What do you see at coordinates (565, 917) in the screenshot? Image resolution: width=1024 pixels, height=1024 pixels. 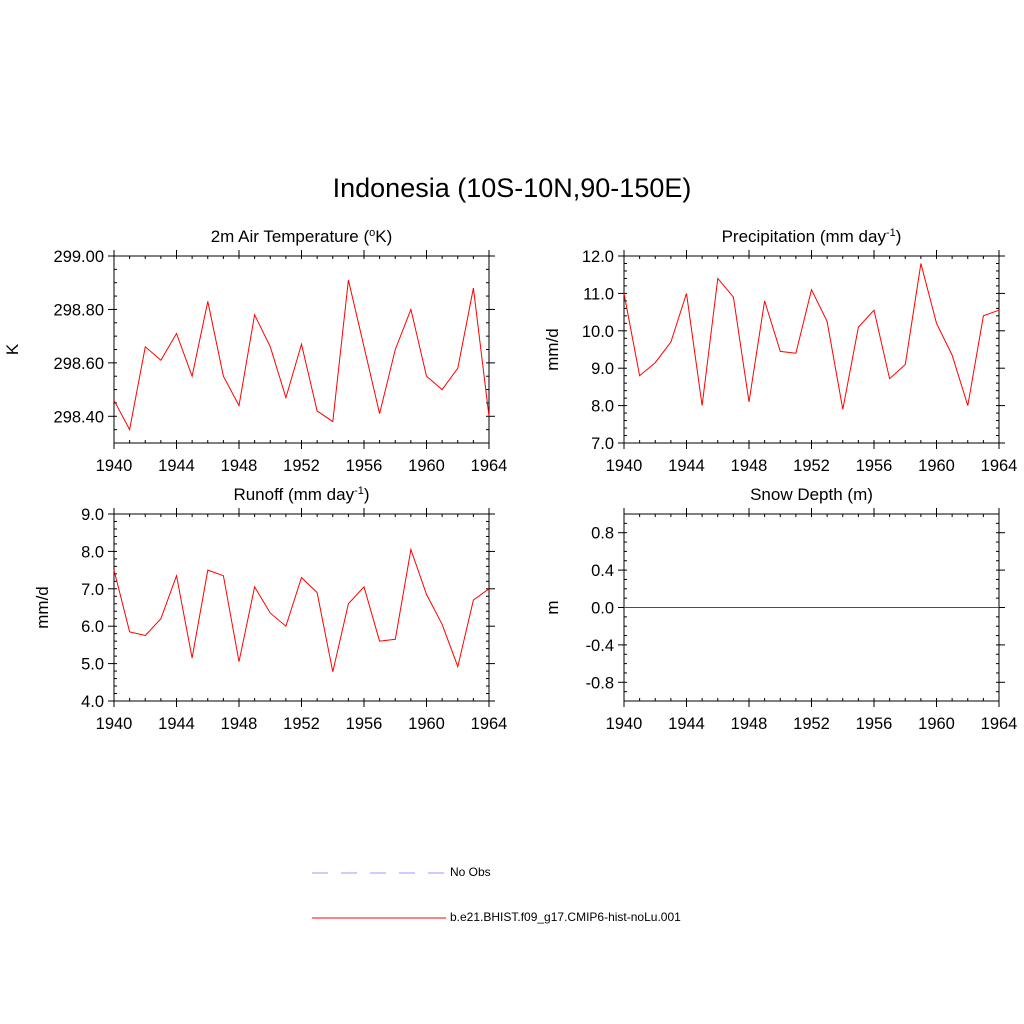 I see `legend-label-model: b.e21.BHIST.f09_g17.CMIP6-hist-noLu.001` at bounding box center [565, 917].